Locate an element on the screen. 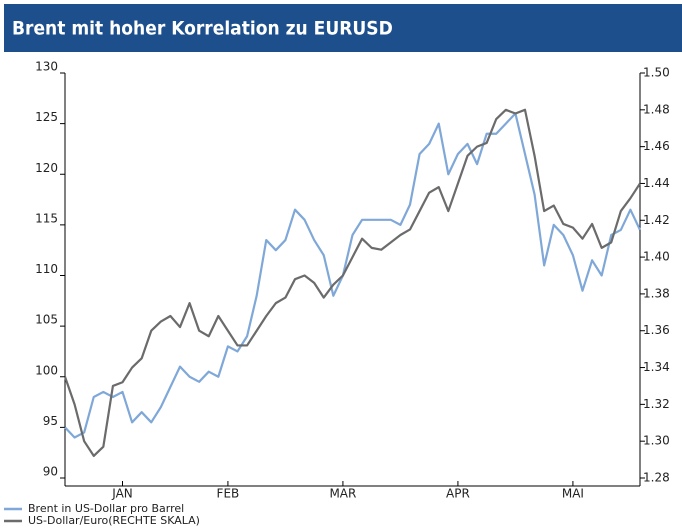 The width and height of the screenshot is (682, 530). chart-title: Brent mit hoher Korrelation zu EURUSD is located at coordinates (202, 29).